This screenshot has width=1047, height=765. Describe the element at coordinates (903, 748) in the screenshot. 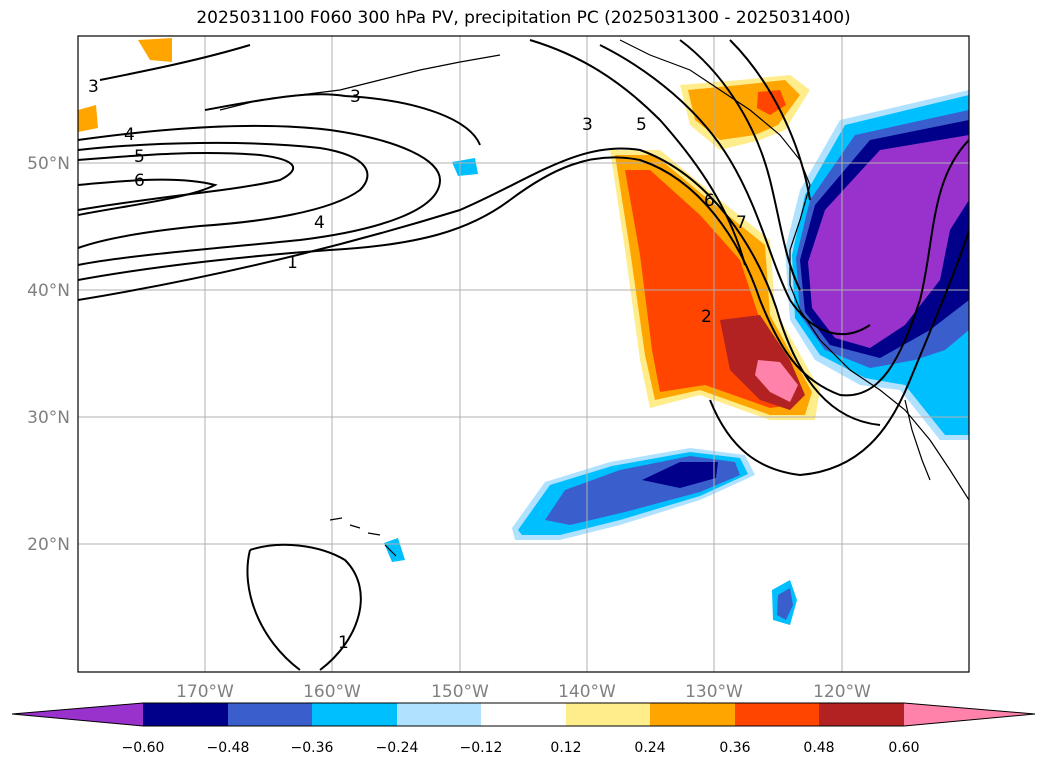

I see `colorbar-tick: 0.60` at that location.